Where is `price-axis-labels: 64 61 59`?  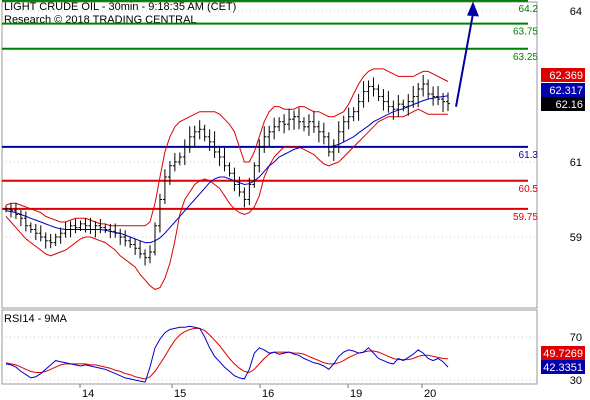 price-axis-labels: 64 61 59 is located at coordinates (576, 125).